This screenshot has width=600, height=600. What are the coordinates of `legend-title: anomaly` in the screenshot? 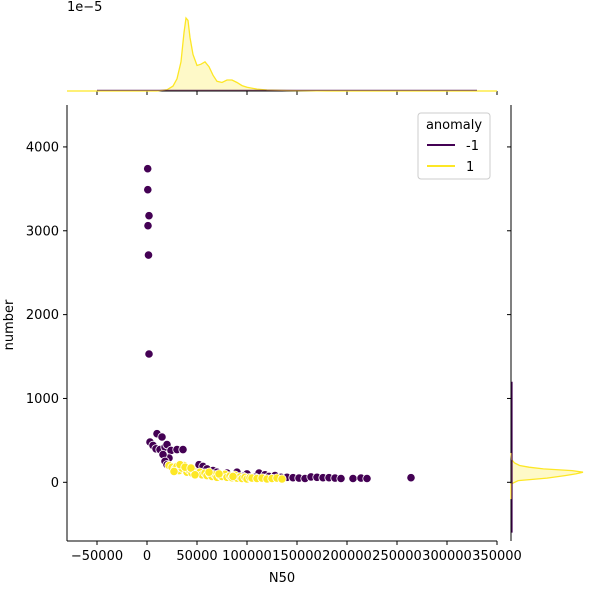 It's located at (454, 125).